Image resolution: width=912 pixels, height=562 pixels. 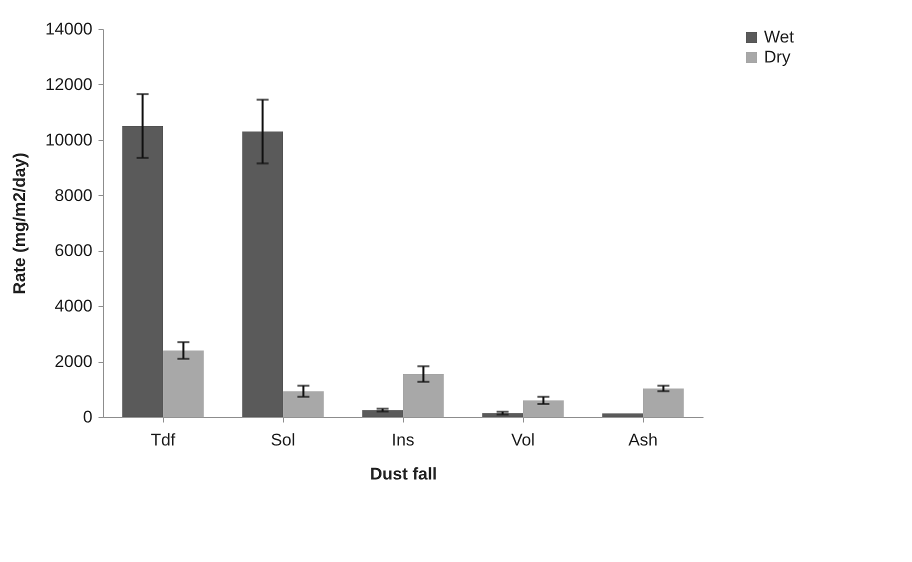 What do you see at coordinates (87, 417) in the screenshot?
I see `y-tick-label: 0` at bounding box center [87, 417].